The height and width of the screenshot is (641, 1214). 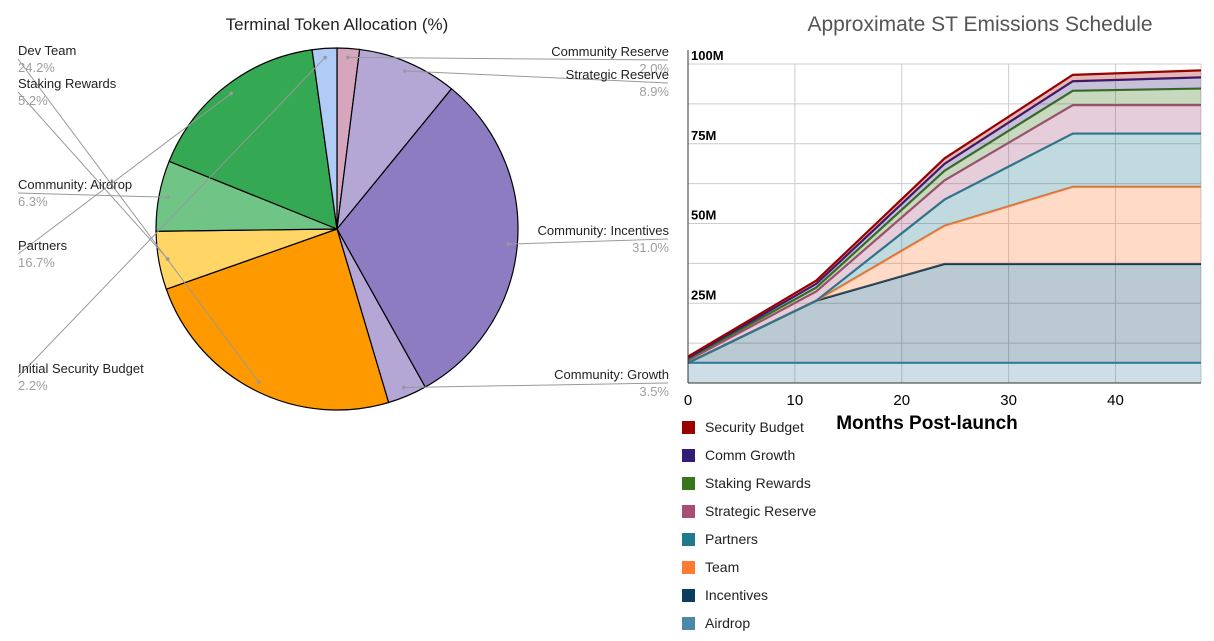 I want to click on legend-item: Security Budget, so click(x=749, y=427).